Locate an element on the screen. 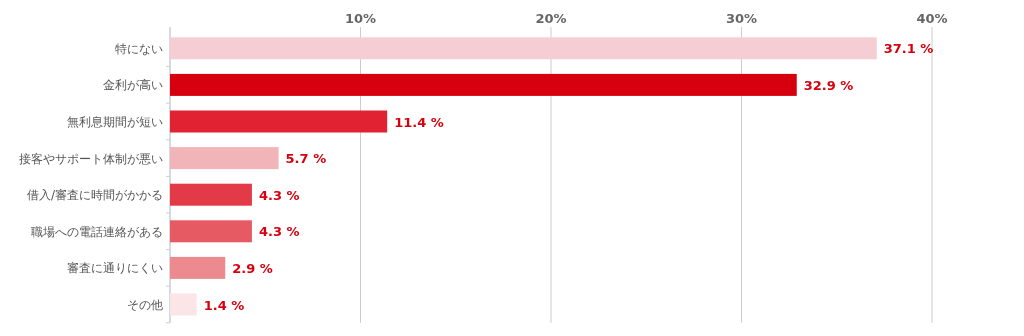  x-tick-label: 10% is located at coordinates (360, 18).